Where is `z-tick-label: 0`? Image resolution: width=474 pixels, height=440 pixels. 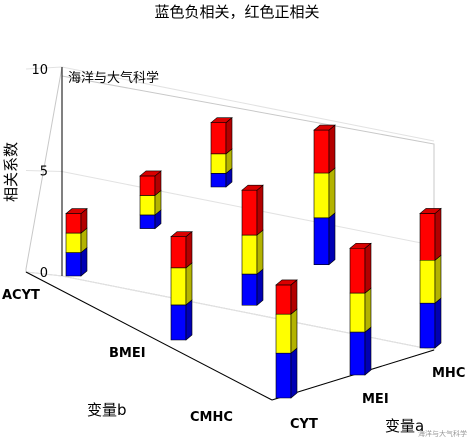
z-tick-label: 0 is located at coordinates (44, 273).